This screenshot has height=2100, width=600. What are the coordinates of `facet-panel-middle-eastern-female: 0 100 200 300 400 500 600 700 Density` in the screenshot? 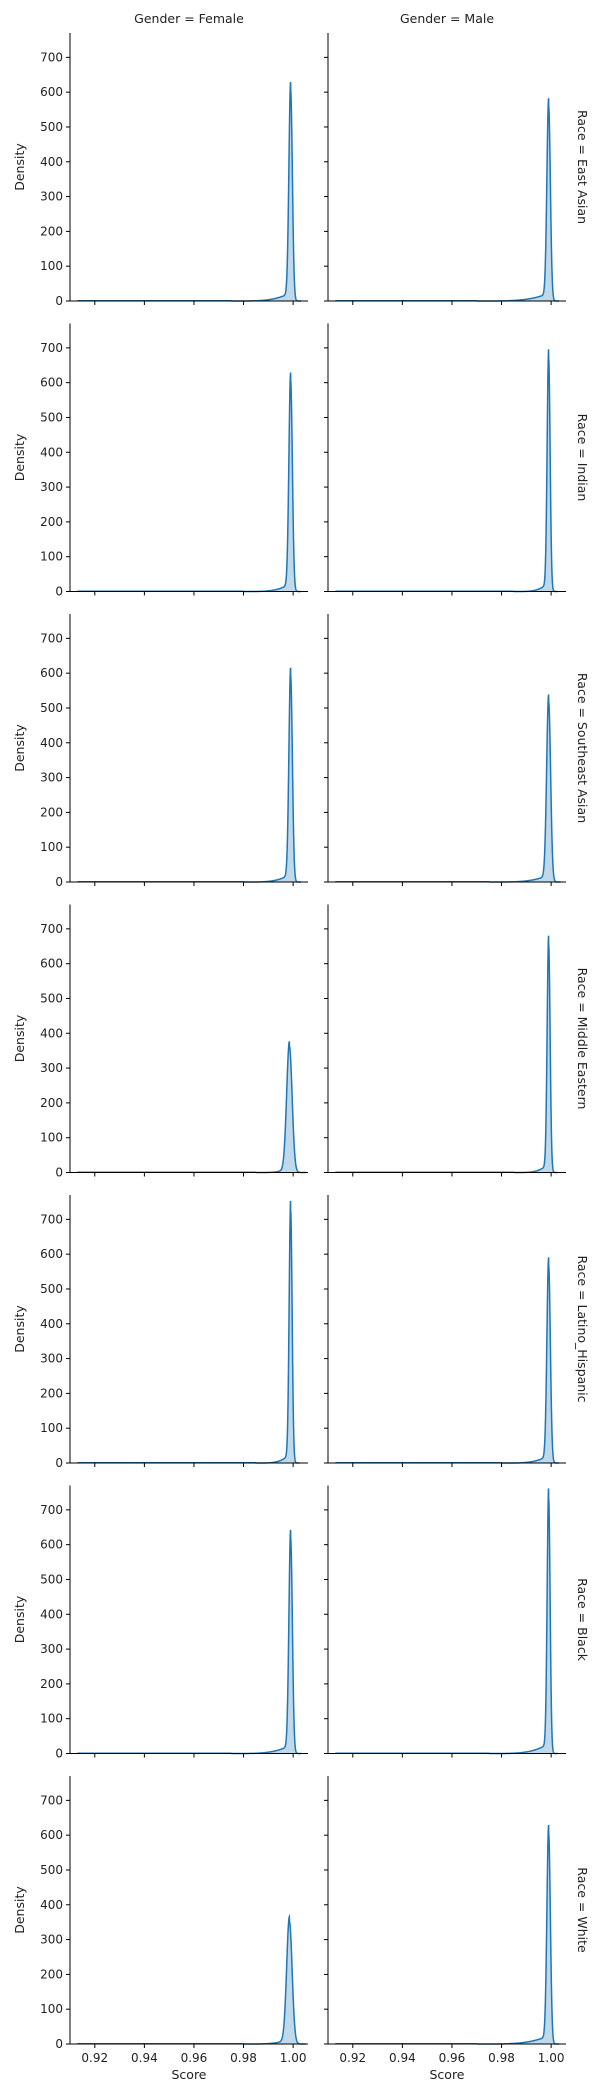 It's located at (160, 1042).